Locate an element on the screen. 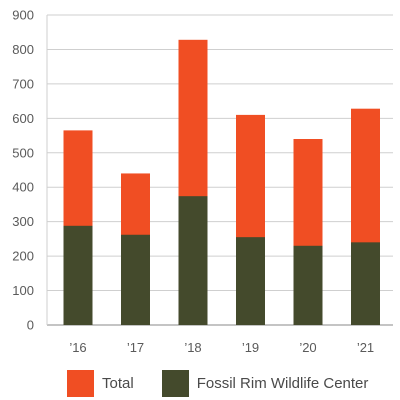 This screenshot has height=400, width=400. y-tick-label: 300 is located at coordinates (23, 221).